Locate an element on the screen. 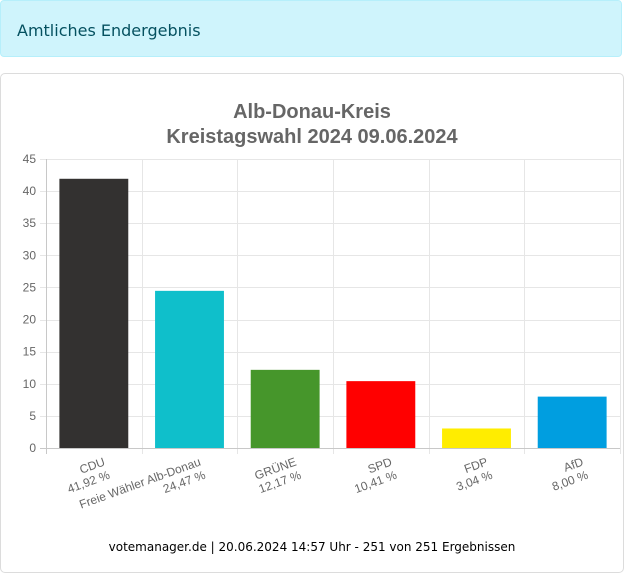  y-tick-label: 20 is located at coordinates (30, 320).